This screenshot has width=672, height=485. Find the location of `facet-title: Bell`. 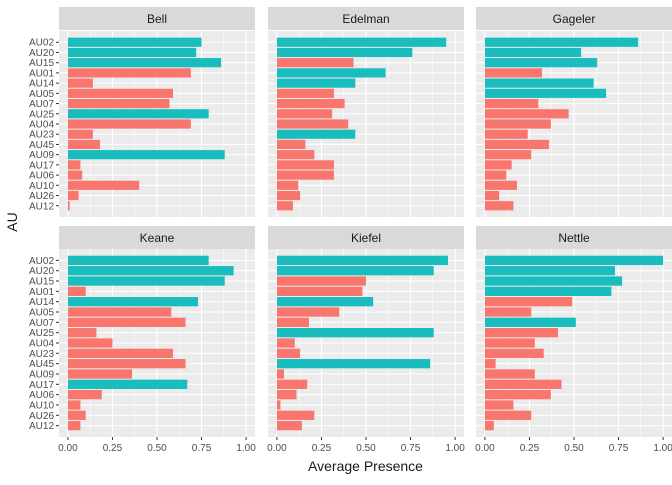

facet-title: Bell is located at coordinates (157, 19).